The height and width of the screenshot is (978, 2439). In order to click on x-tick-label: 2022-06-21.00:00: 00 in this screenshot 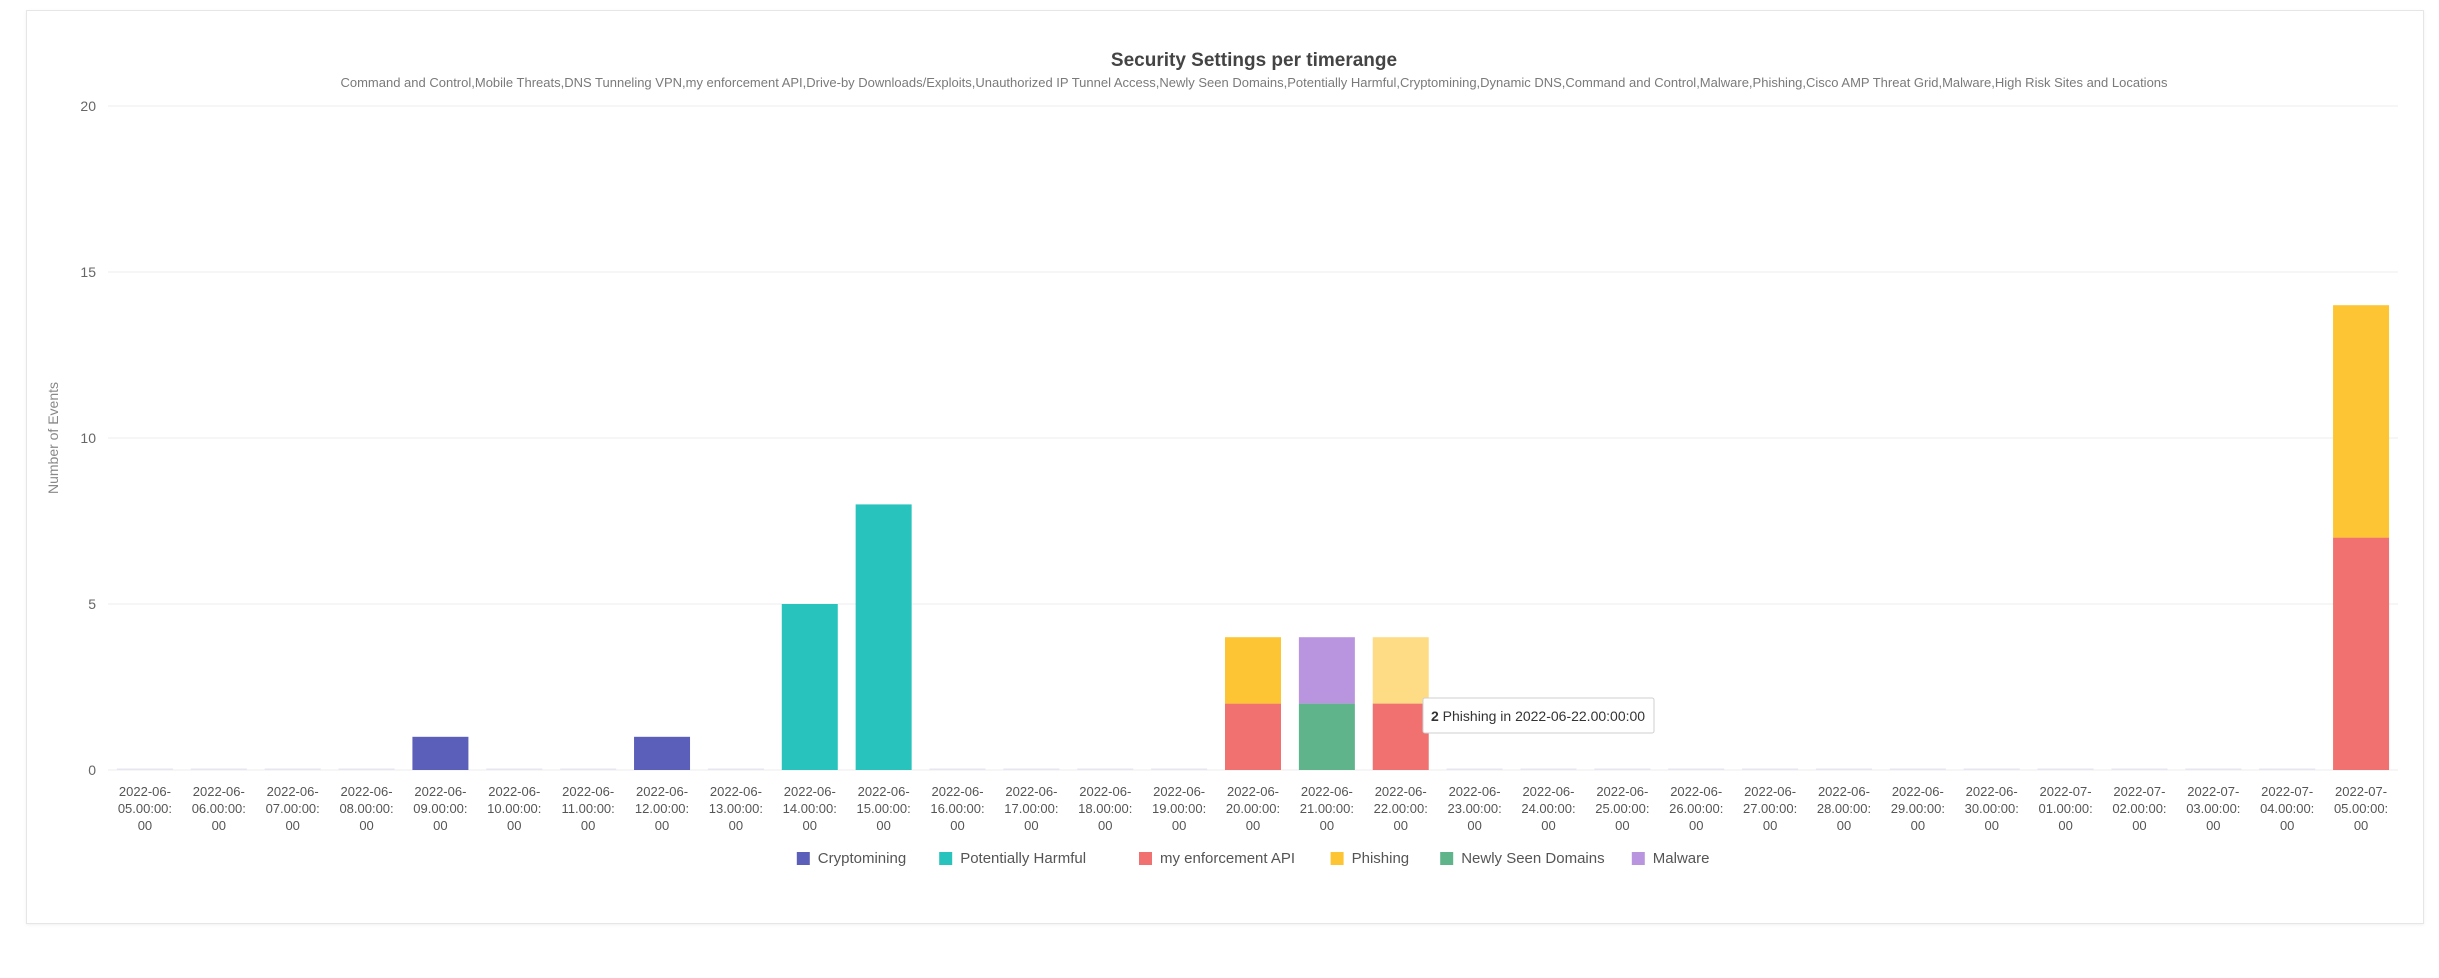, I will do `click(1327, 808)`.